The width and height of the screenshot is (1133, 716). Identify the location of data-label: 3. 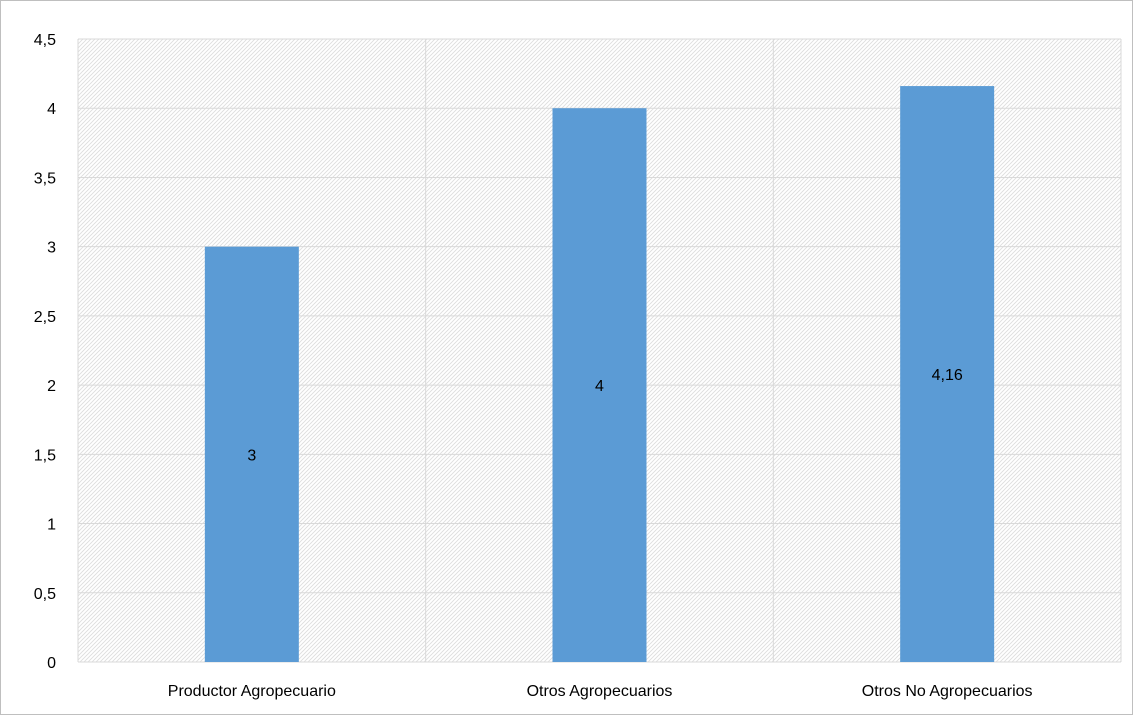
(251, 455).